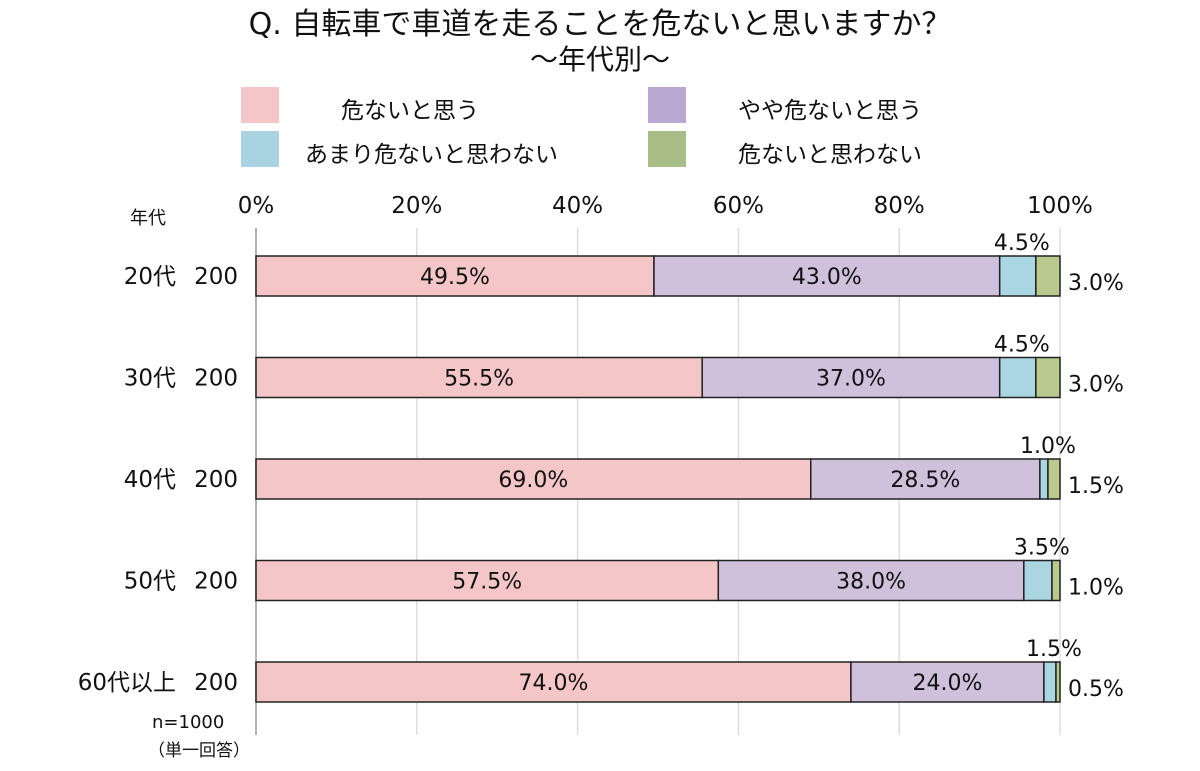 The width and height of the screenshot is (1200, 771). I want to click on data-label-4-2: 1.5%, so click(1054, 649).